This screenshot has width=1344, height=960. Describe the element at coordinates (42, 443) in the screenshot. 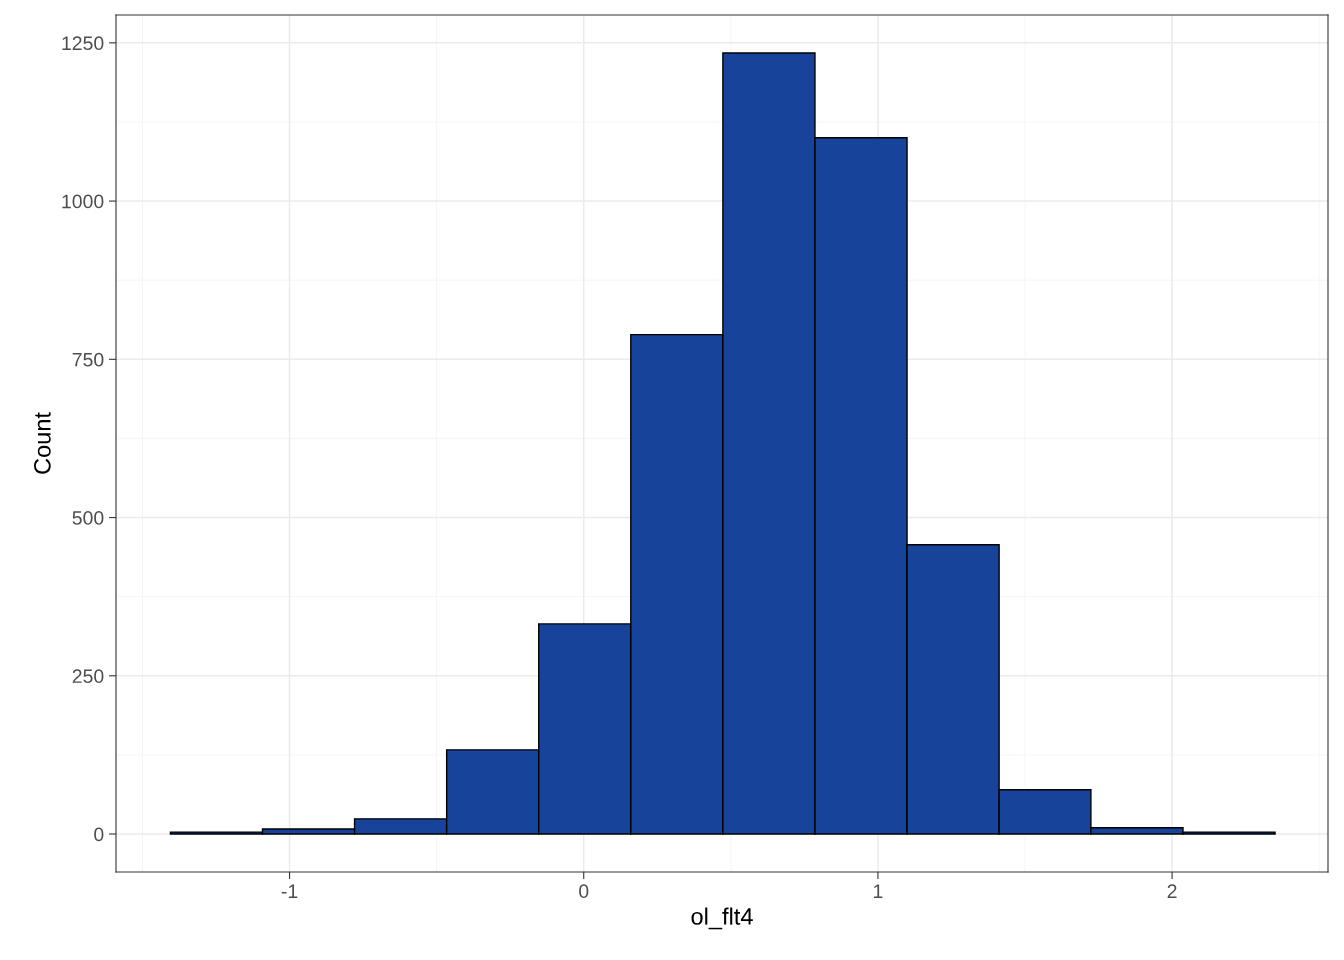

I see `y-axis-title: Count` at that location.